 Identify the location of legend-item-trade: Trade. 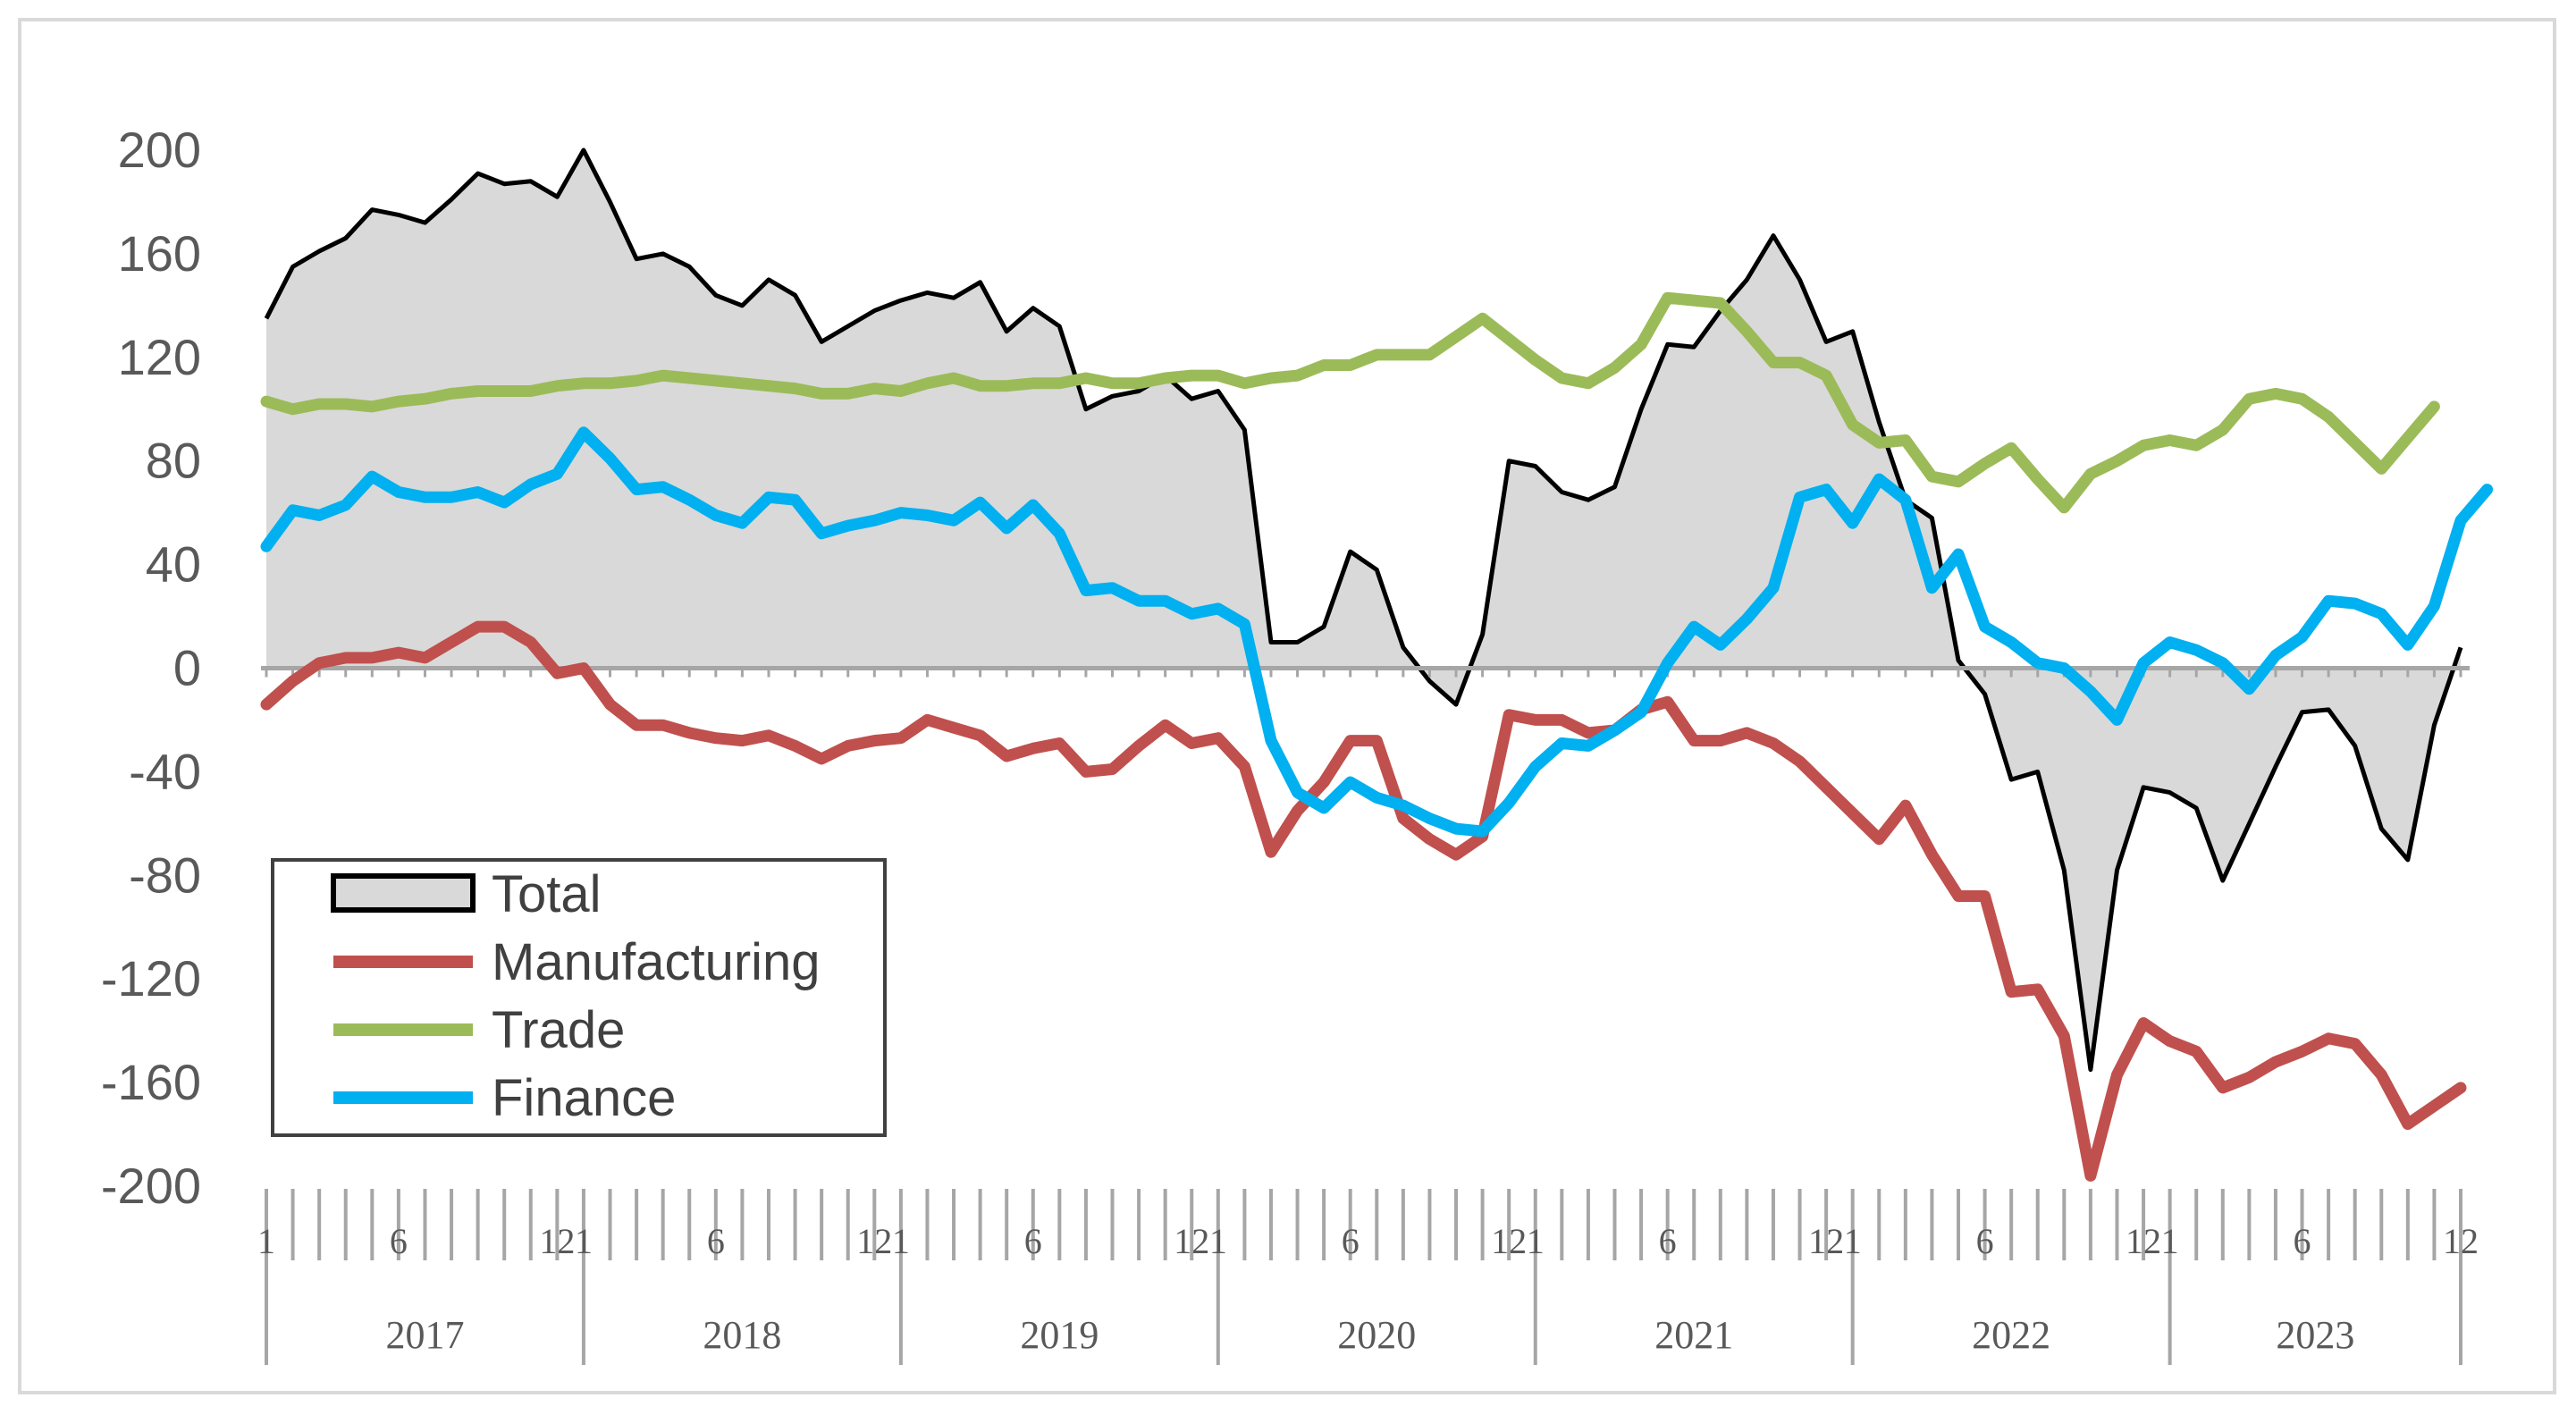
(479, 1030).